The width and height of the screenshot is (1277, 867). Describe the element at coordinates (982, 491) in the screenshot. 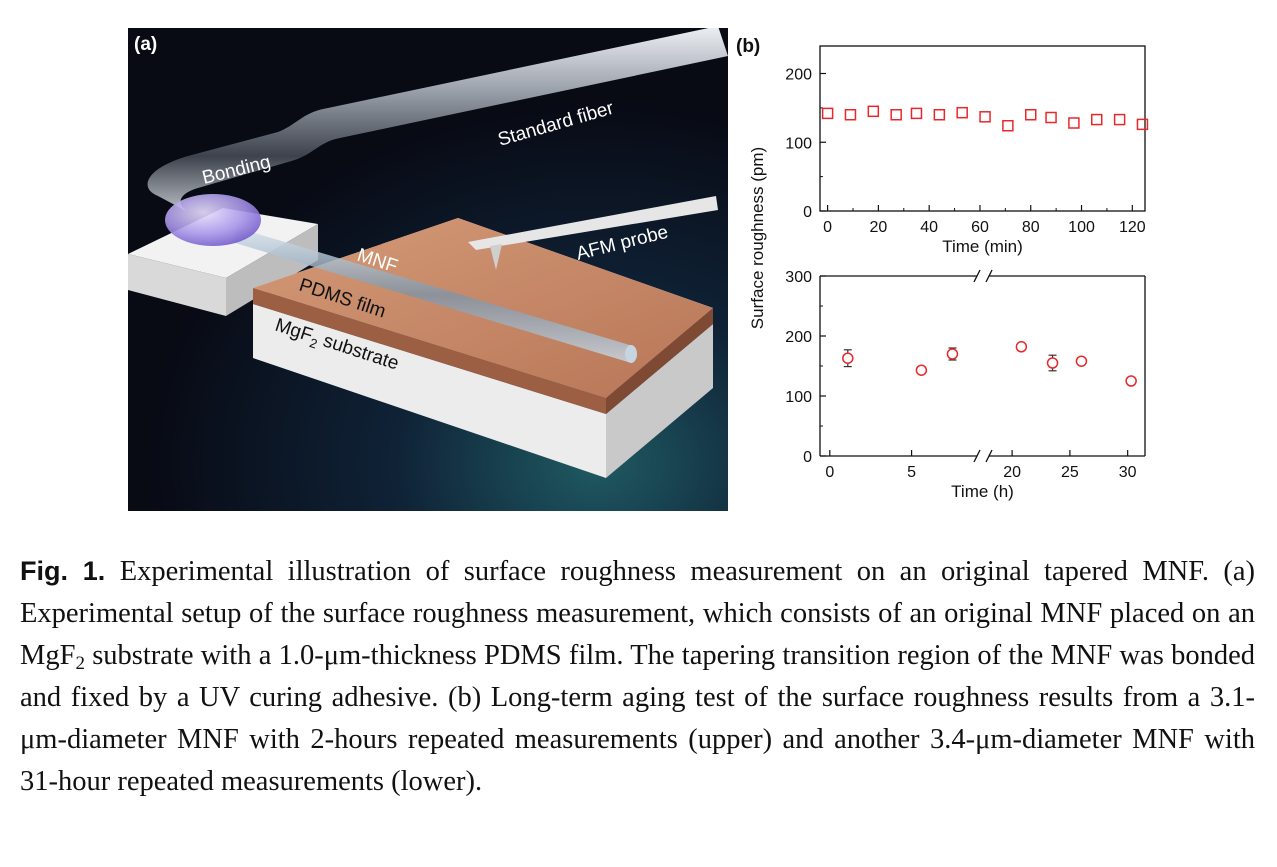

I see `lower-x-axis-label: Time (h)` at that location.